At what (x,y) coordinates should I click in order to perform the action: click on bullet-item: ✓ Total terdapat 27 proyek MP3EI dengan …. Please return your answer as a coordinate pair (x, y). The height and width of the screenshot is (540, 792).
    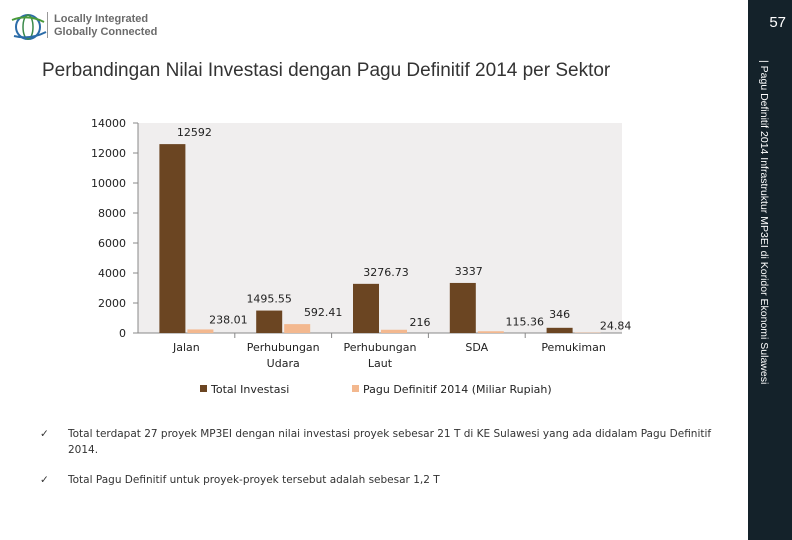
    Looking at the image, I should click on (380, 442).